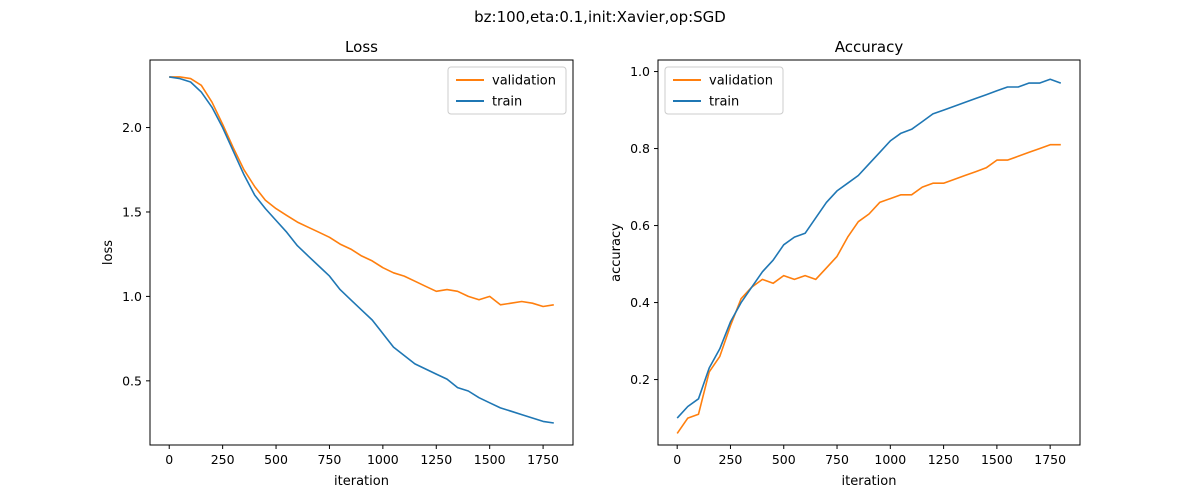 The image size is (1200, 500). I want to click on accuracy-ytick-label: 0.6, so click(640, 225).